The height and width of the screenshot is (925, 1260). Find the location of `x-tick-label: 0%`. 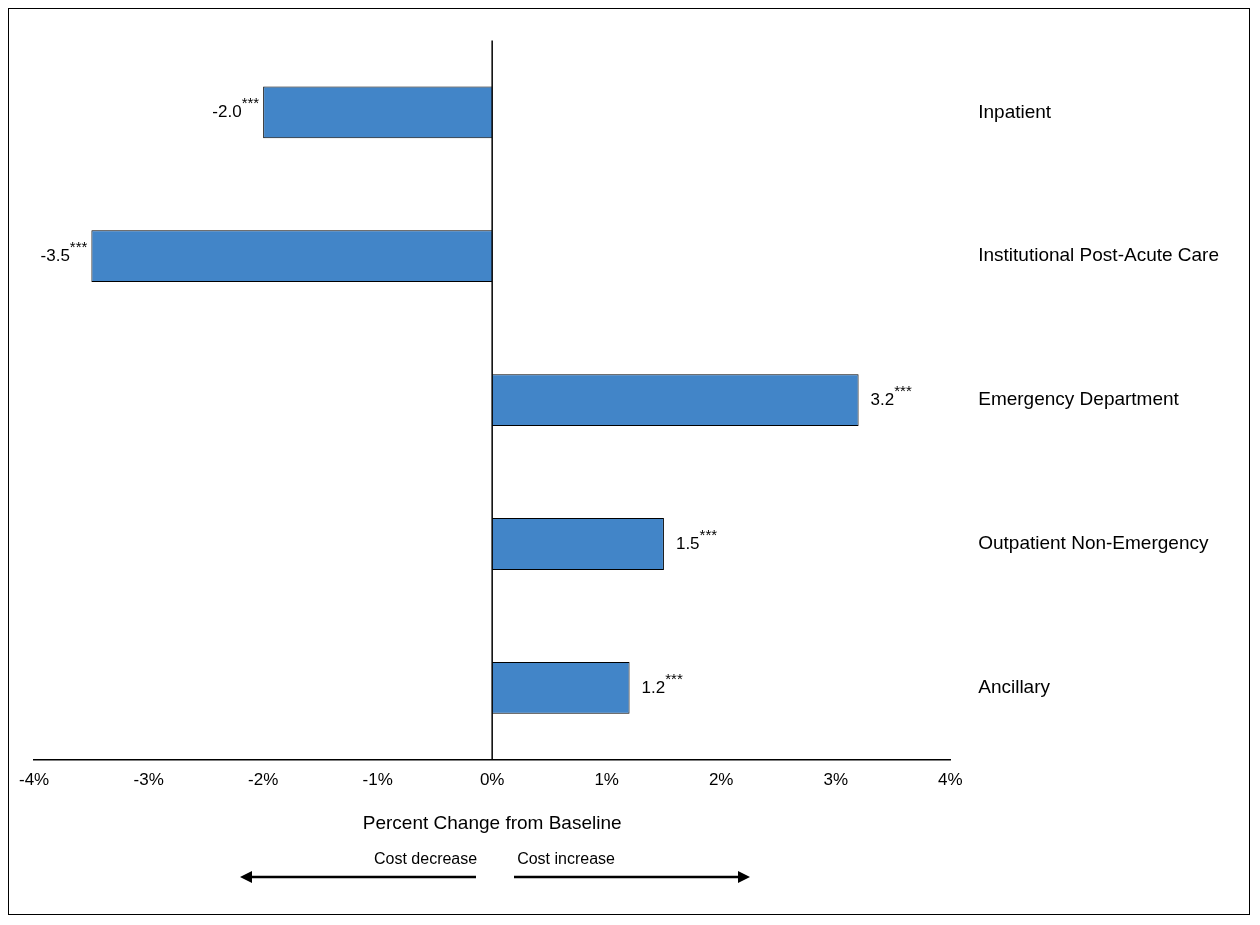

x-tick-label: 0% is located at coordinates (492, 779).